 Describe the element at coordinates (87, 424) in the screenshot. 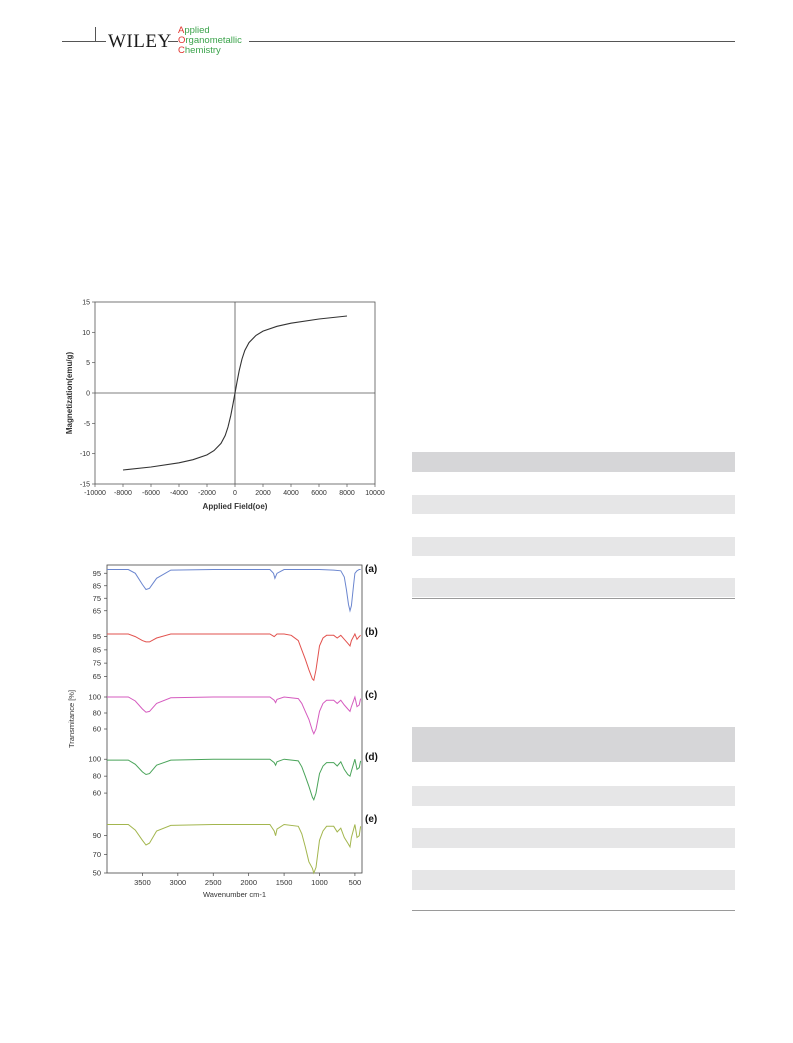

I see `y-tick-label: -5` at that location.